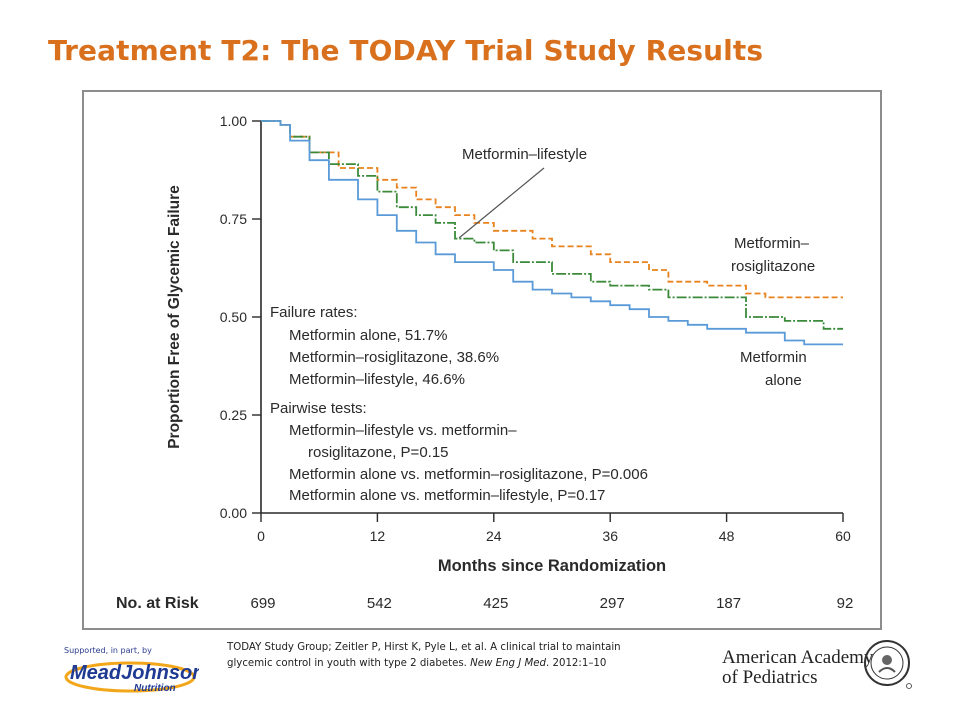 Image resolution: width=960 pixels, height=720 pixels. Describe the element at coordinates (394, 357) in the screenshot. I see `failure-rate-rosiglitazone: Metformin–rosiglitazone, 38.6%` at that location.